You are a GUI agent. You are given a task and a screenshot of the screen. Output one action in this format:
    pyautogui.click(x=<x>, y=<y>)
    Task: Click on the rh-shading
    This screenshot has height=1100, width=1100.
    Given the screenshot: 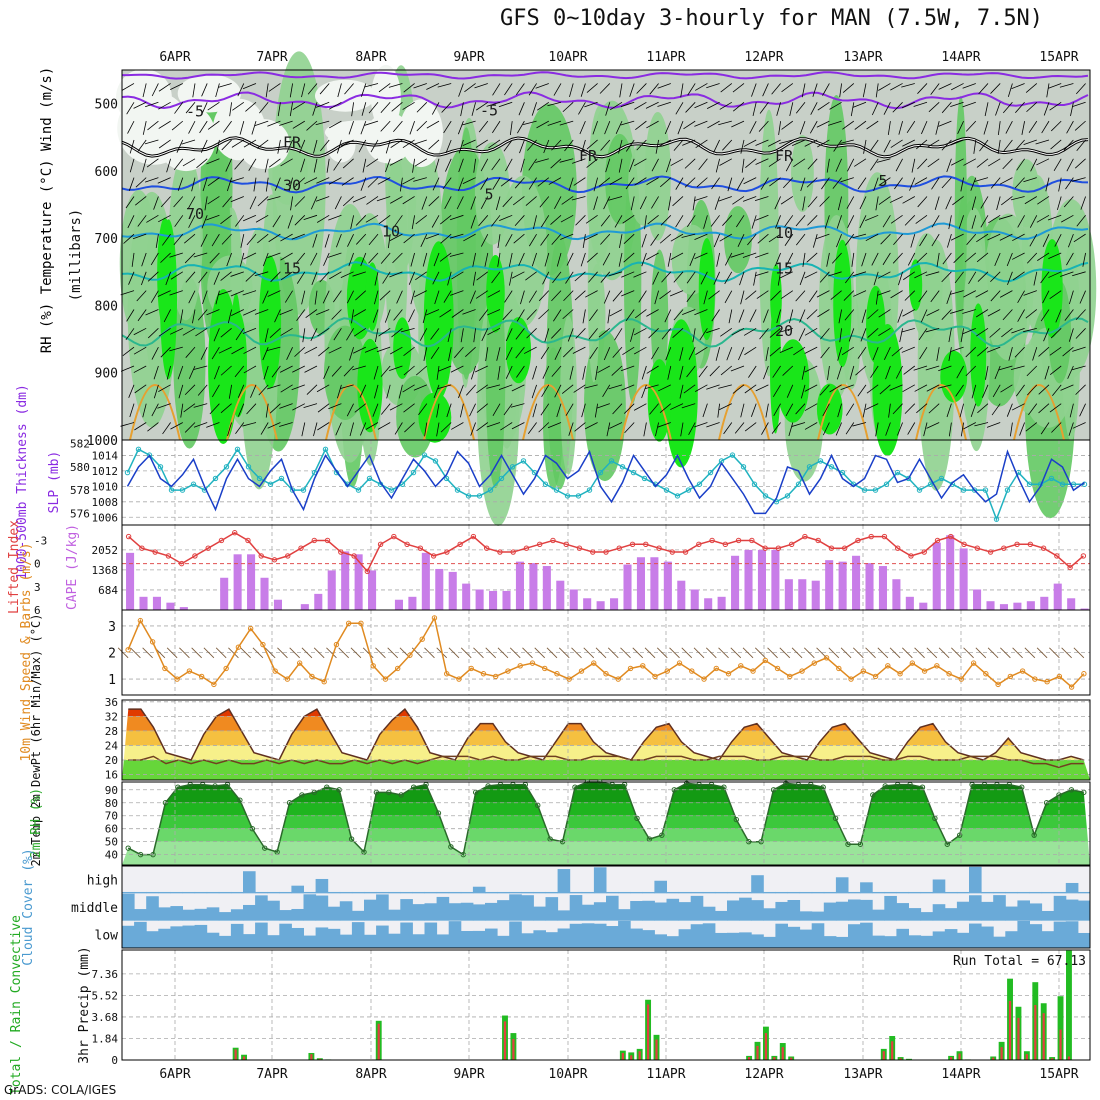 What is the action you would take?
    pyautogui.click(x=802, y=173)
    